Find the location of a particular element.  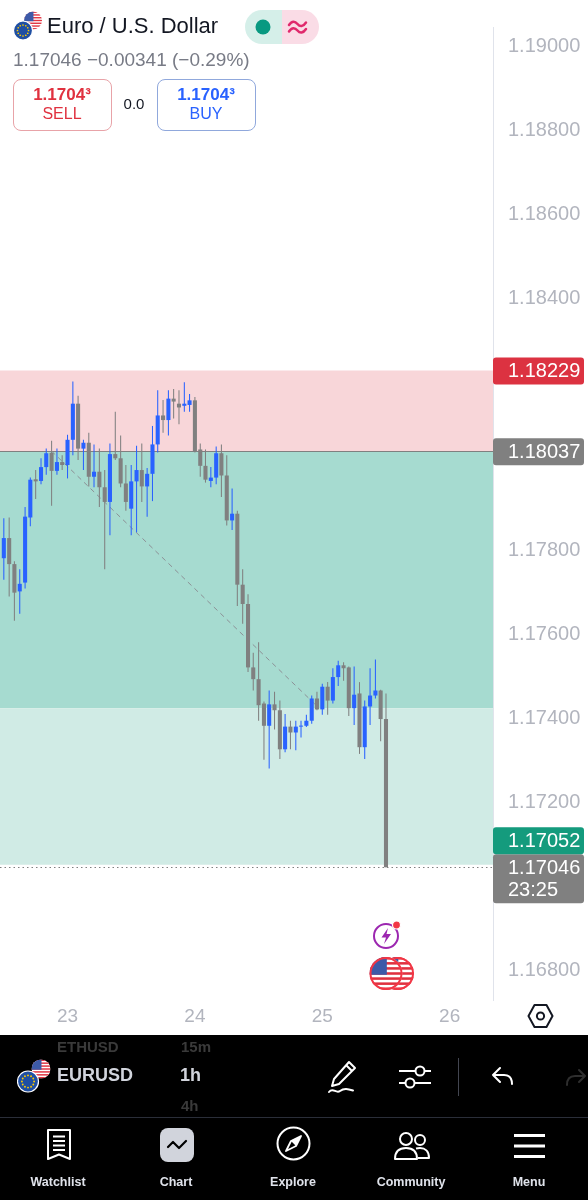

x-tick-label: 24 is located at coordinates (195, 1015).